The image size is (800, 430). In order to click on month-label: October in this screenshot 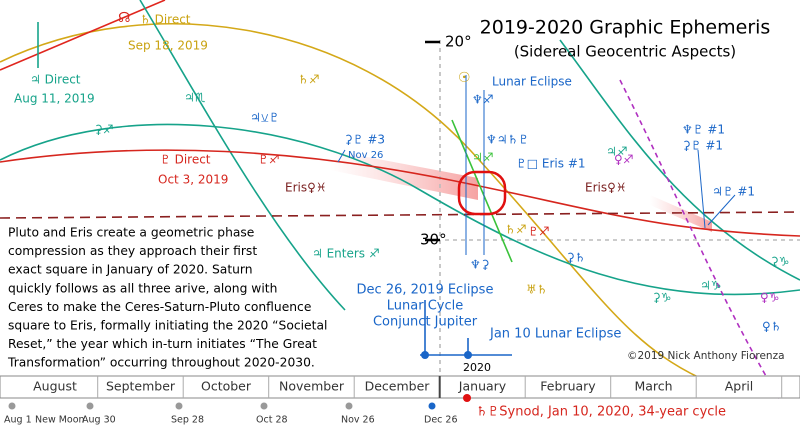, I will do `click(226, 386)`.